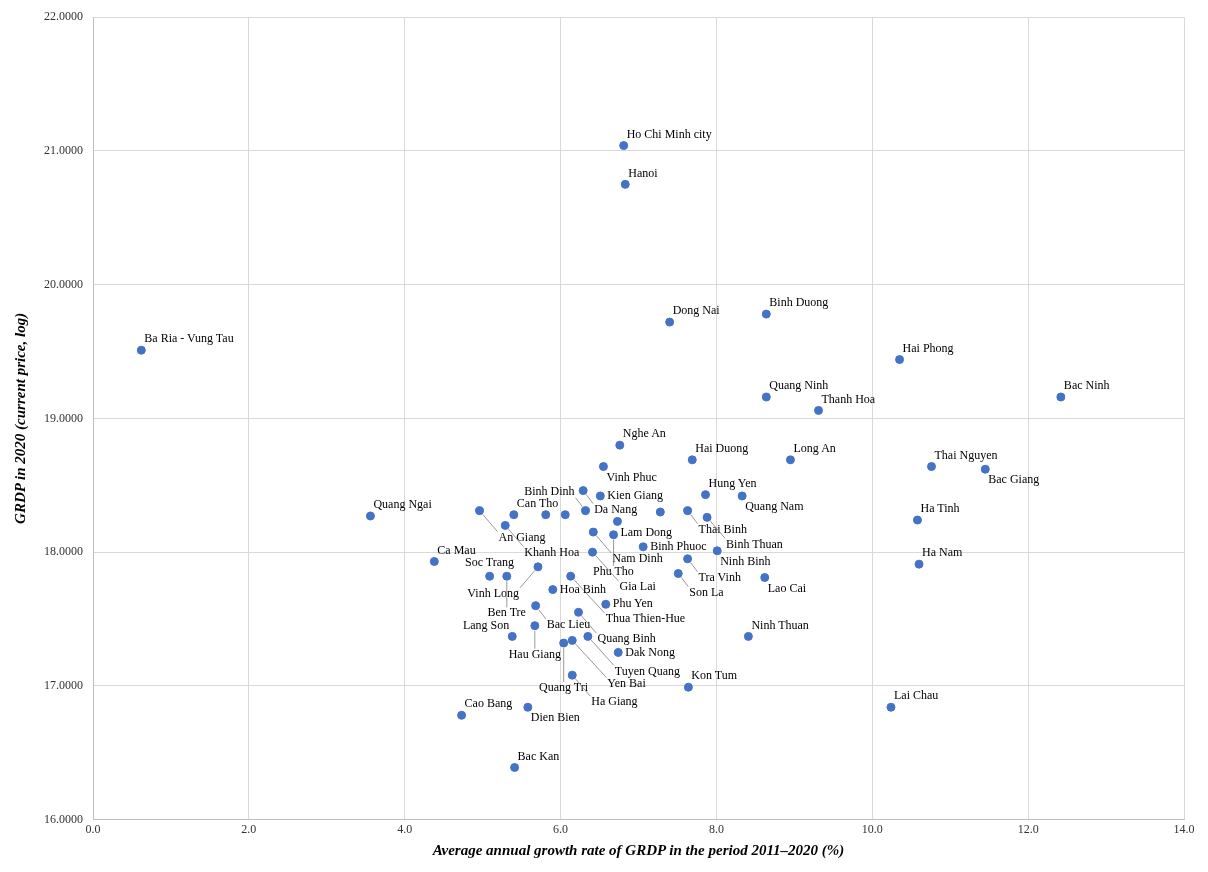  I want to click on annotation: Ha Nam, so click(943, 552).